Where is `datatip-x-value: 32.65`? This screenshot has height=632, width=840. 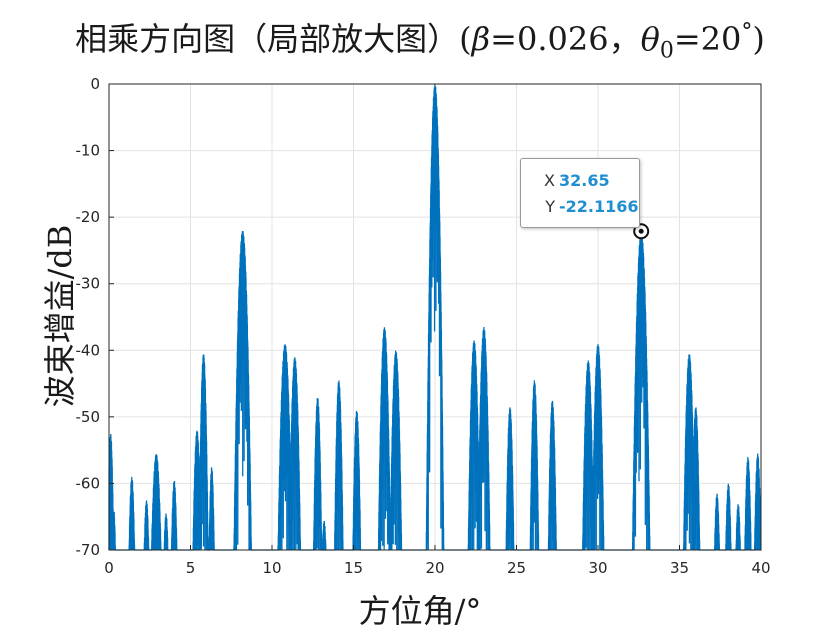
datatip-x-value: 32.65 is located at coordinates (584, 180).